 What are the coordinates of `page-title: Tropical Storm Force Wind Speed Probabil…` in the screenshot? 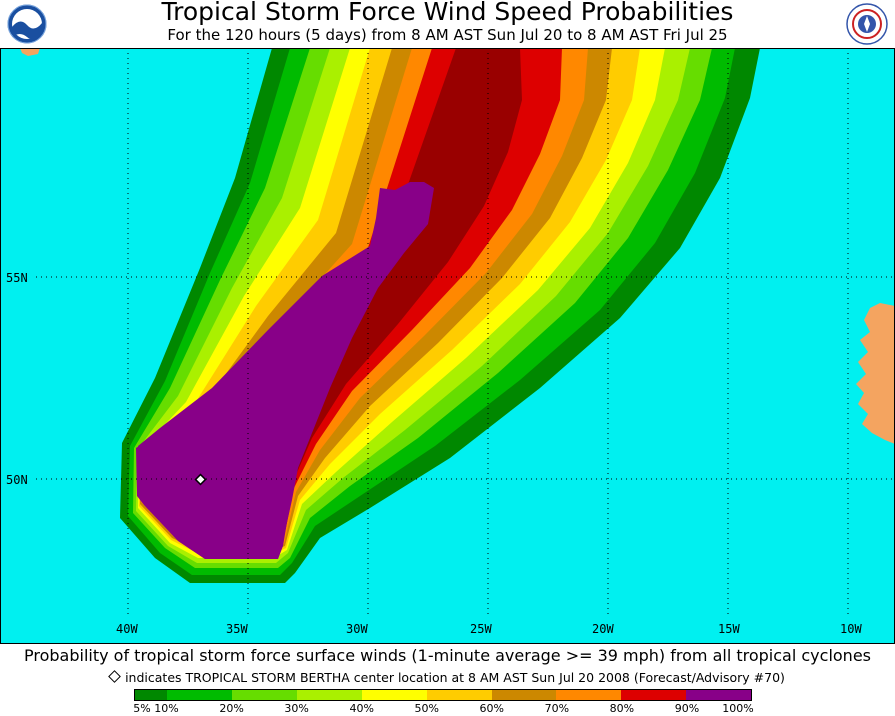 It's located at (447, 13).